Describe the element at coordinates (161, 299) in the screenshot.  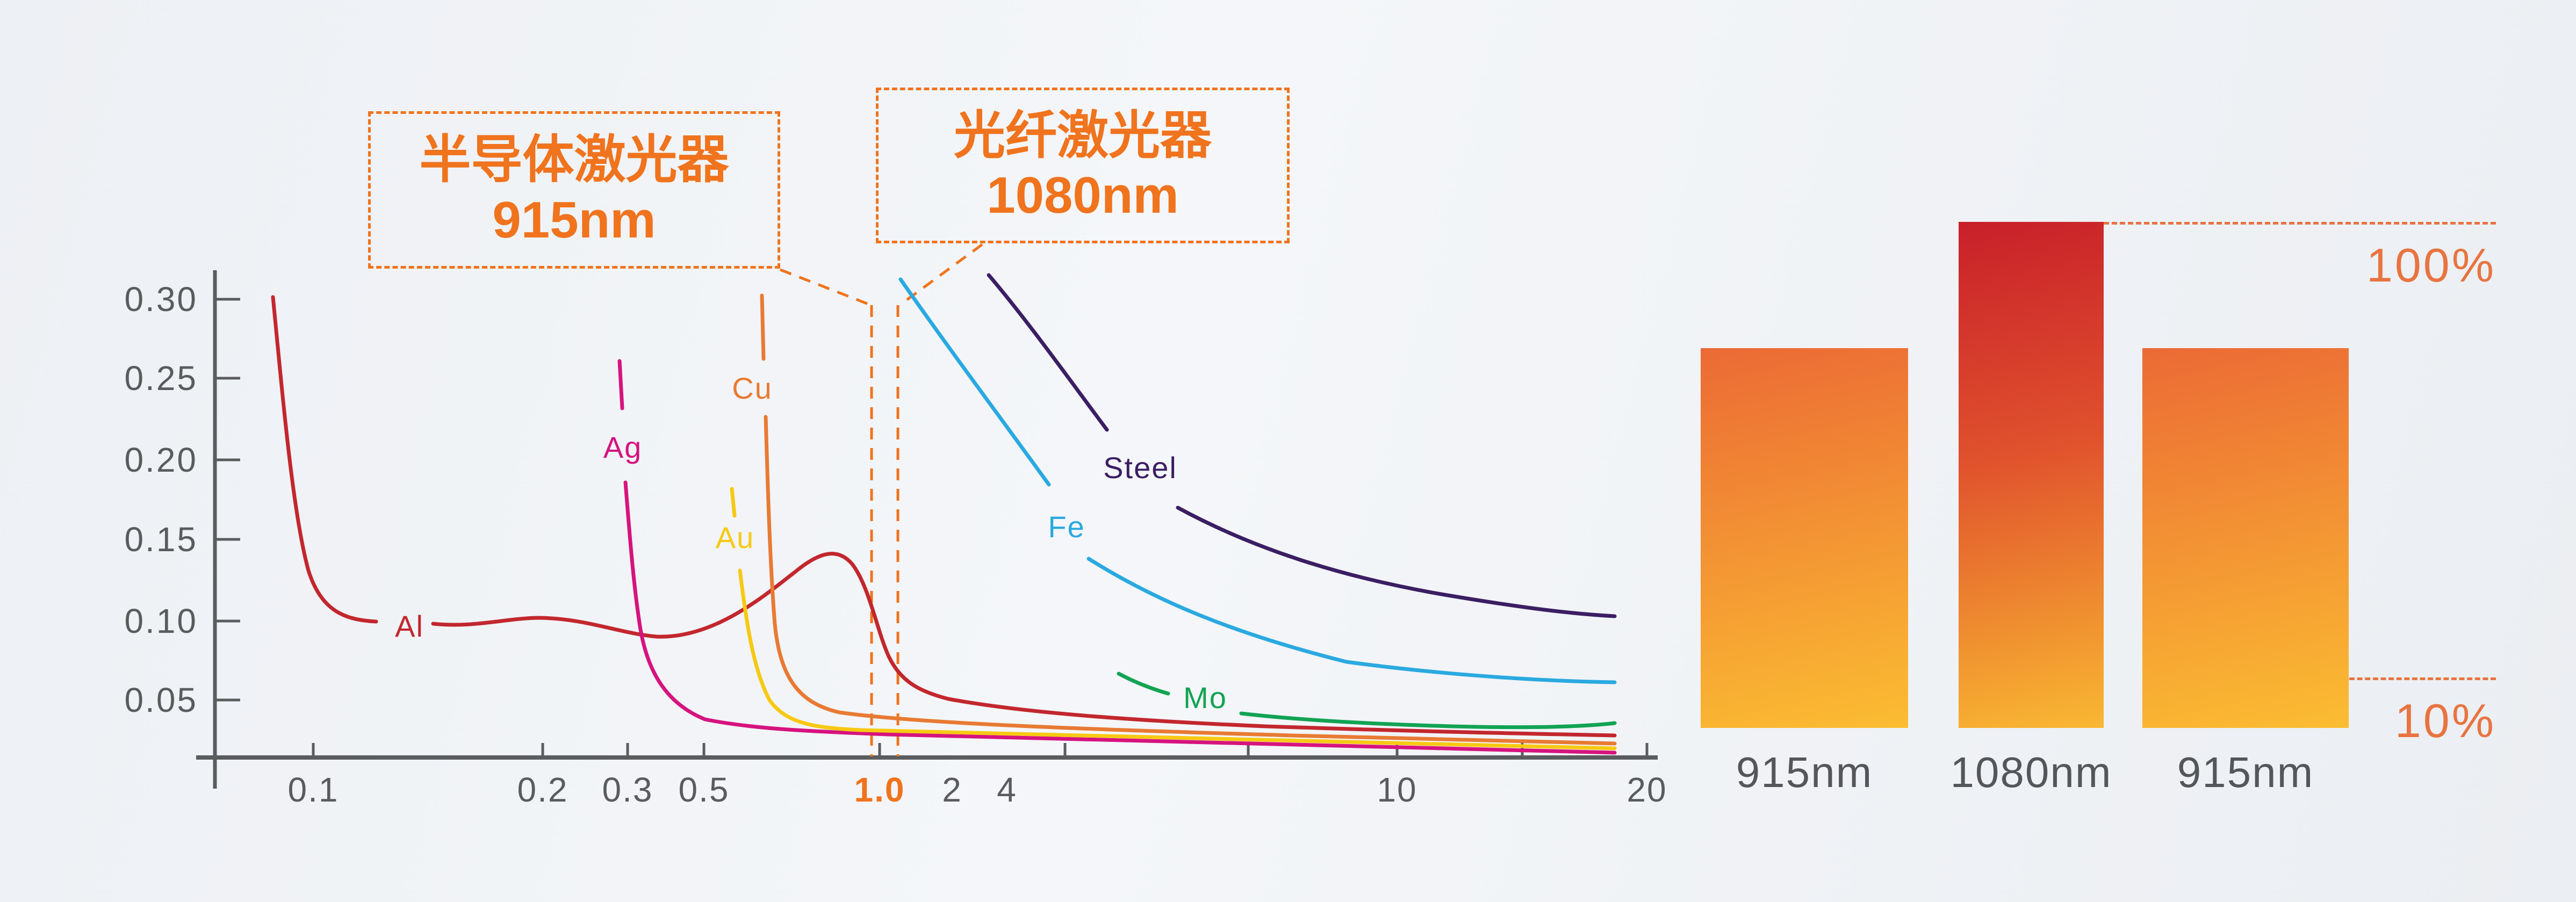
I see `y-tick-label: 0.30` at that location.